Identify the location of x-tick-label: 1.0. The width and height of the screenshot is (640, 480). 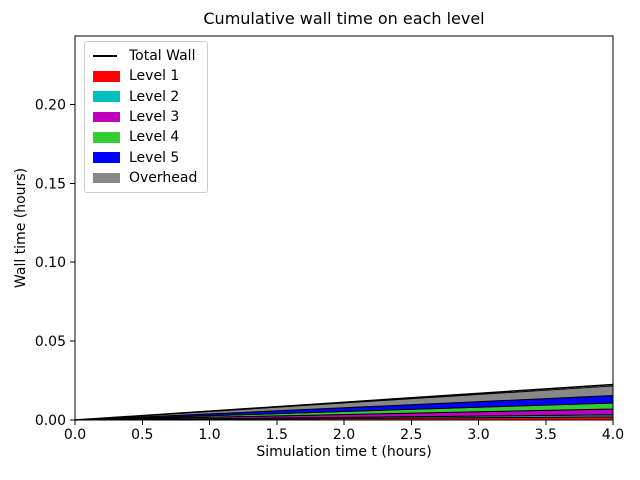
(209, 435).